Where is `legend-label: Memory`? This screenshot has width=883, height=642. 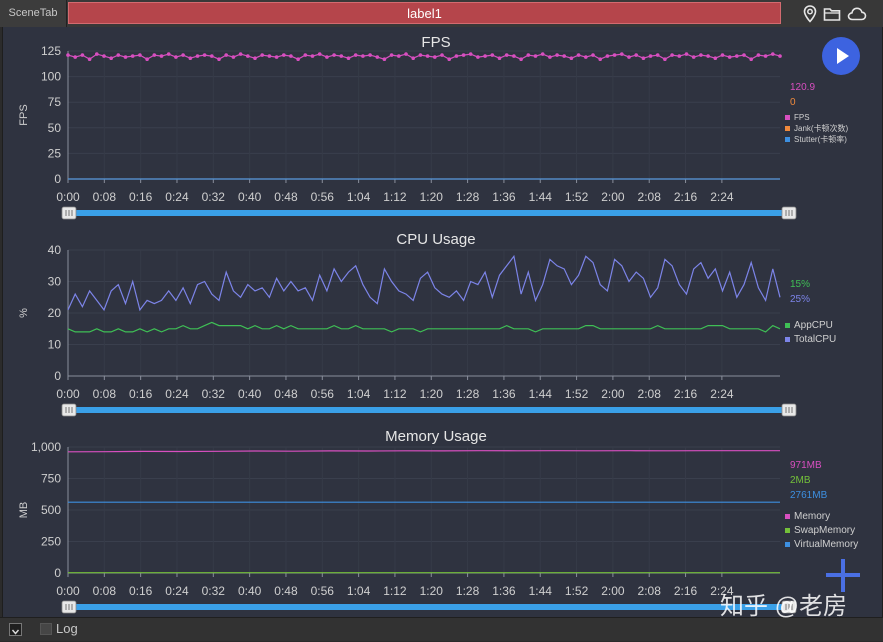 legend-label: Memory is located at coordinates (812, 516).